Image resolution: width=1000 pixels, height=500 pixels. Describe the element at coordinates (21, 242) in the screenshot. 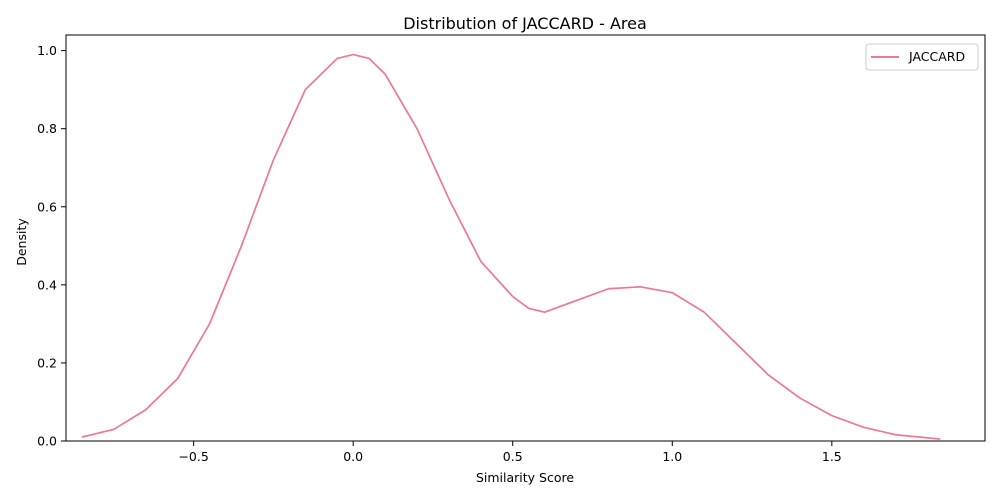

I see `y-axis-label: Density` at that location.